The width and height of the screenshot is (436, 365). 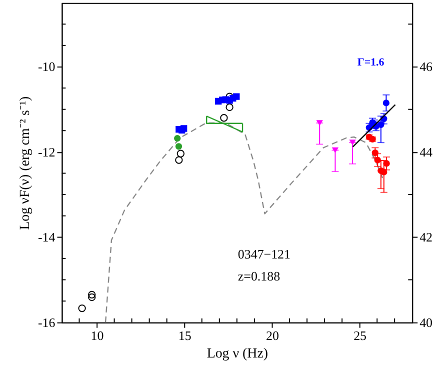 What do you see at coordinates (47, 322) in the screenshot?
I see `y-tick-label: -16` at bounding box center [47, 322].